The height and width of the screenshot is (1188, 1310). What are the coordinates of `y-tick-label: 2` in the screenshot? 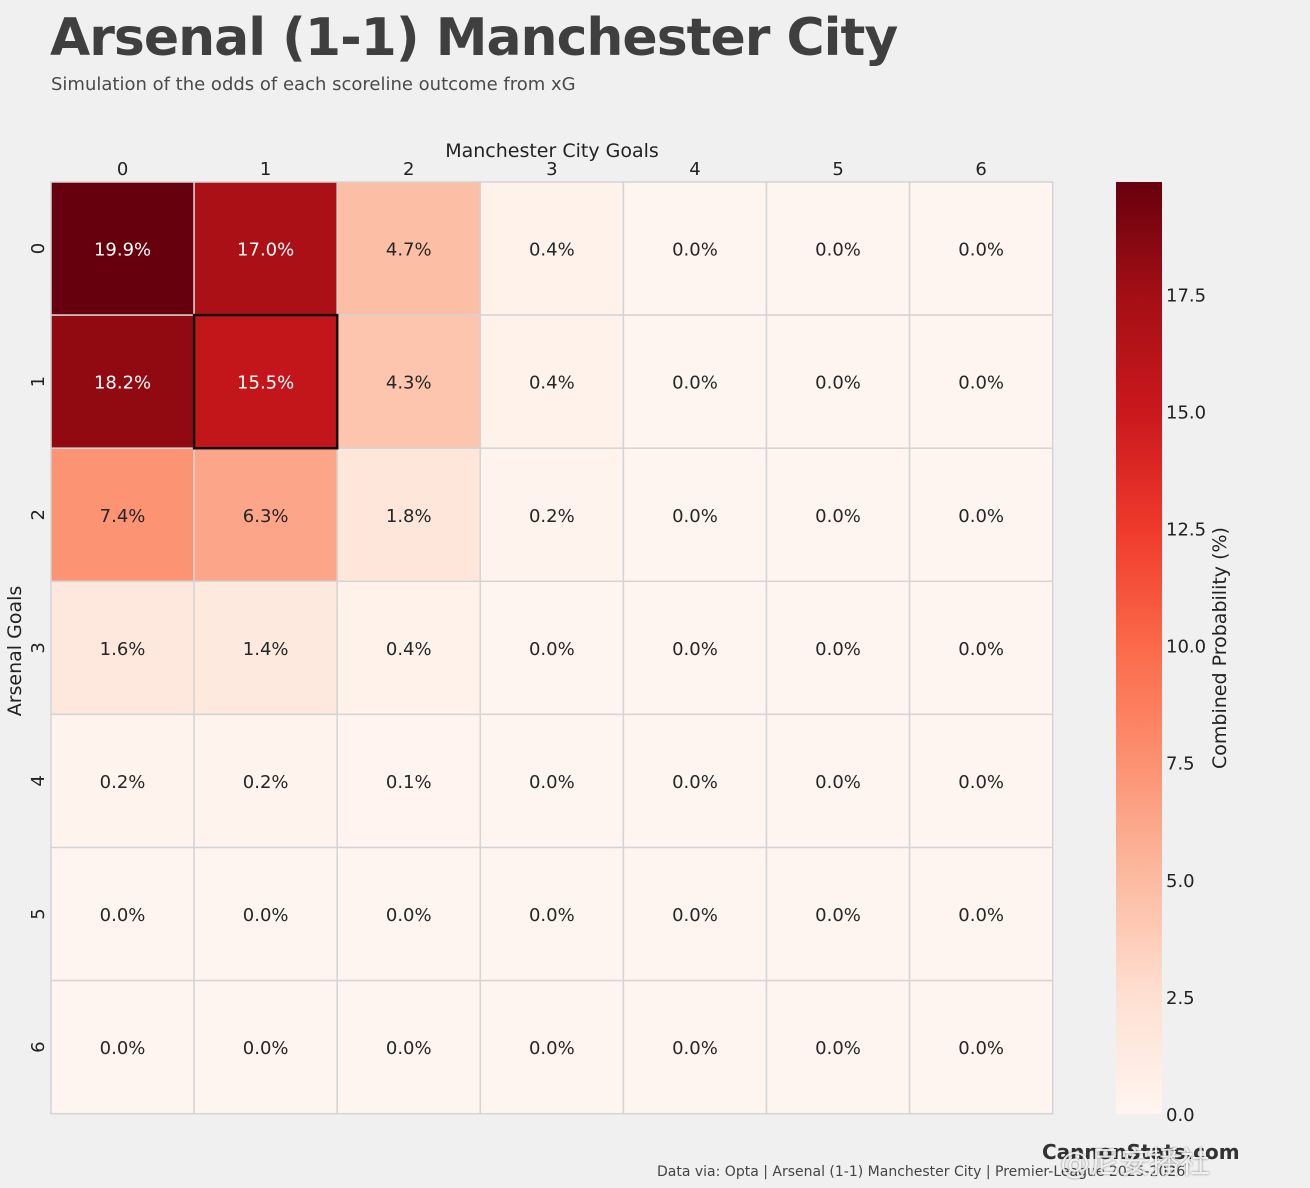 It's located at (38, 514).